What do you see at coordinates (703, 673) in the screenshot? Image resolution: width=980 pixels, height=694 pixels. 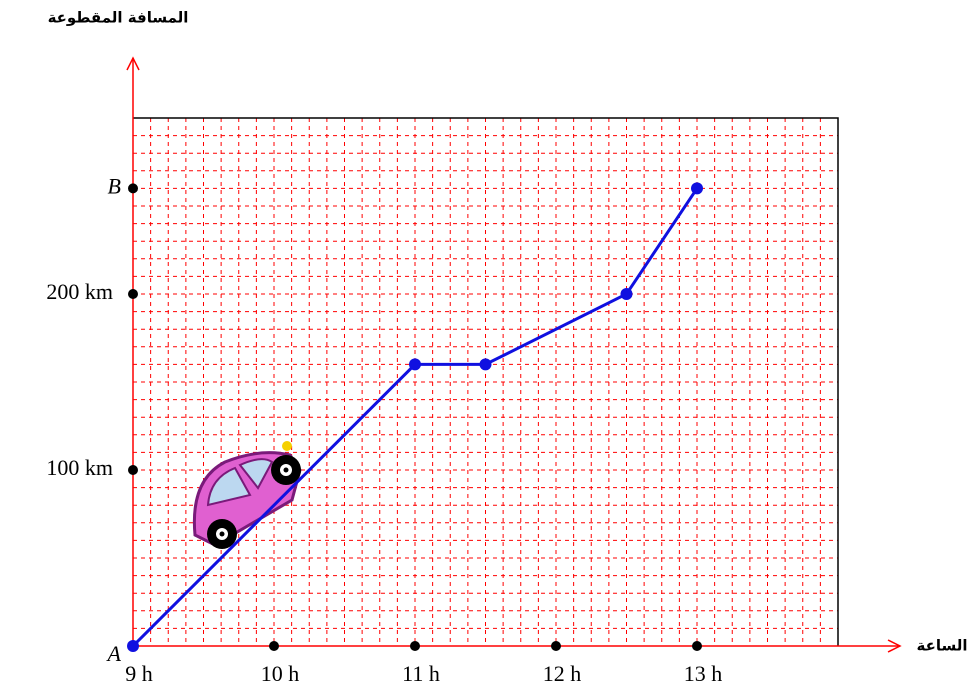 I see `x-tick-label: 13 h` at bounding box center [703, 673].